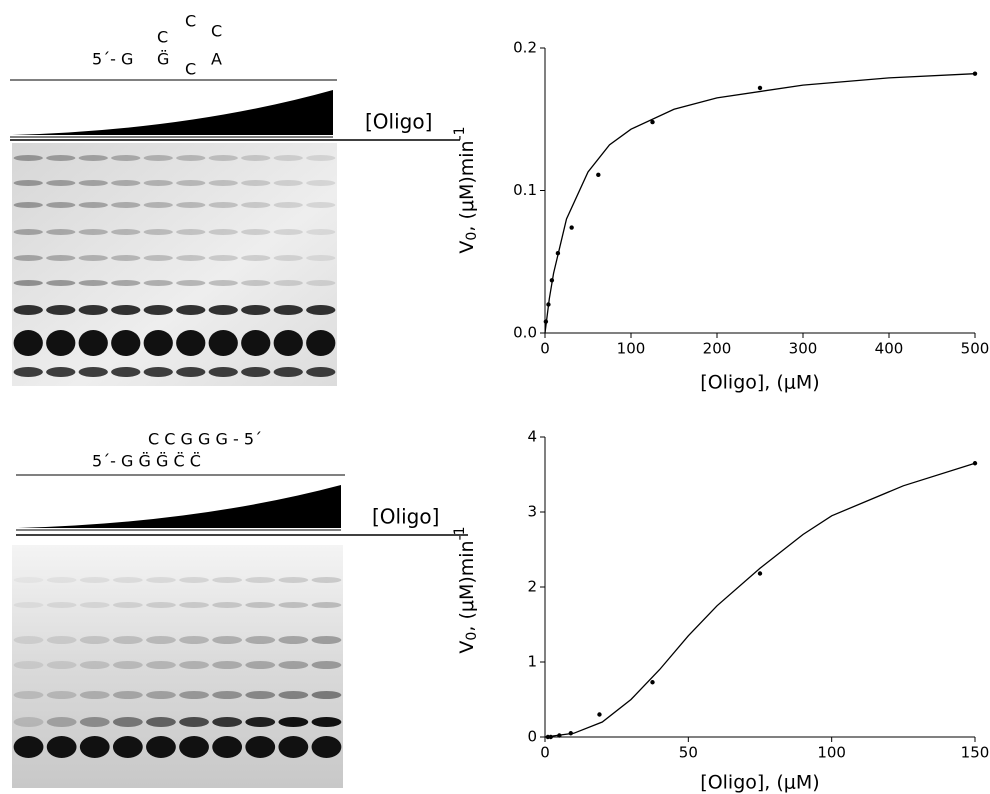  Describe the element at coordinates (146, 461) in the screenshot. I see `sequence-label: 5´- G G̈ G̈ C̈ C̈` at that location.